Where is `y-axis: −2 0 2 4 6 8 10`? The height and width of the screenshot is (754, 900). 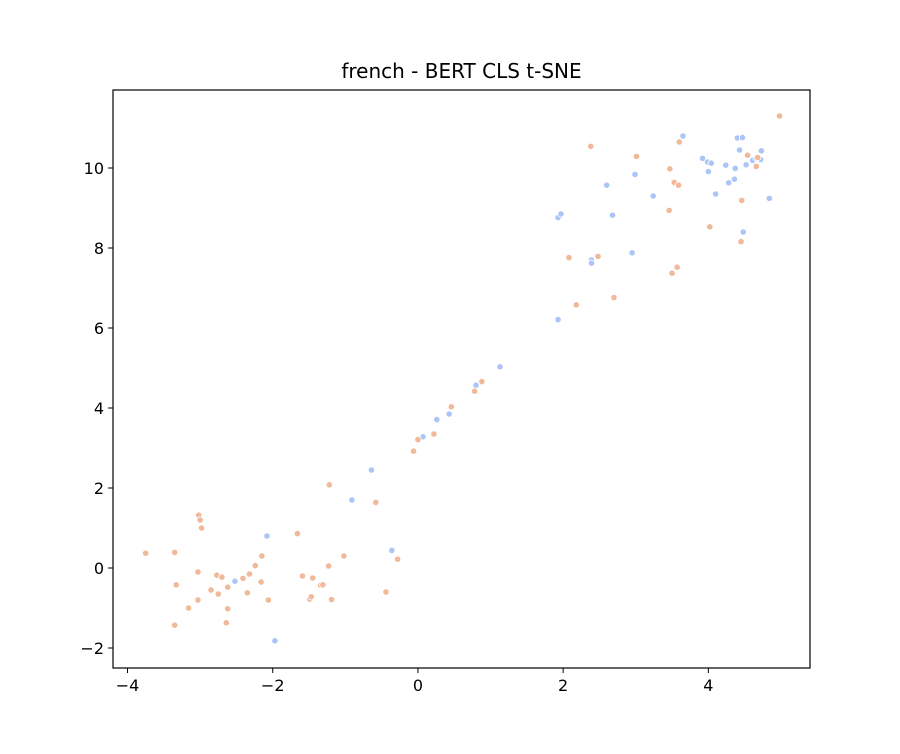 y-axis: −2 0 2 4 6 8 10 is located at coordinates (96, 408).